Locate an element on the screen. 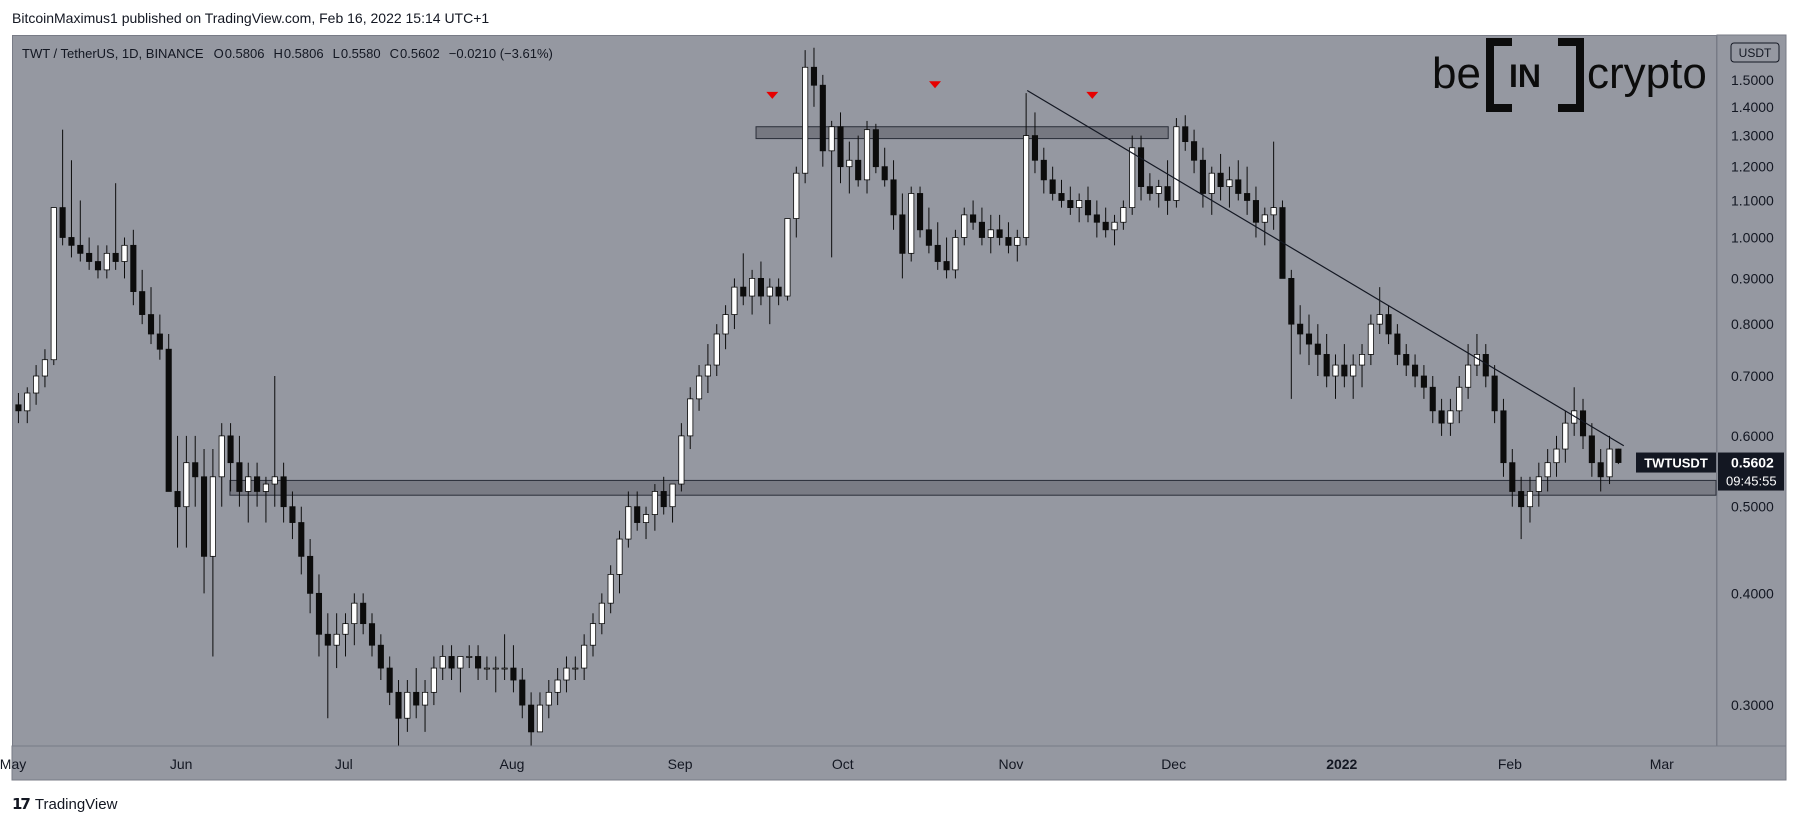 The width and height of the screenshot is (1813, 826). price-tick-label: 0.3000 is located at coordinates (1752, 705).